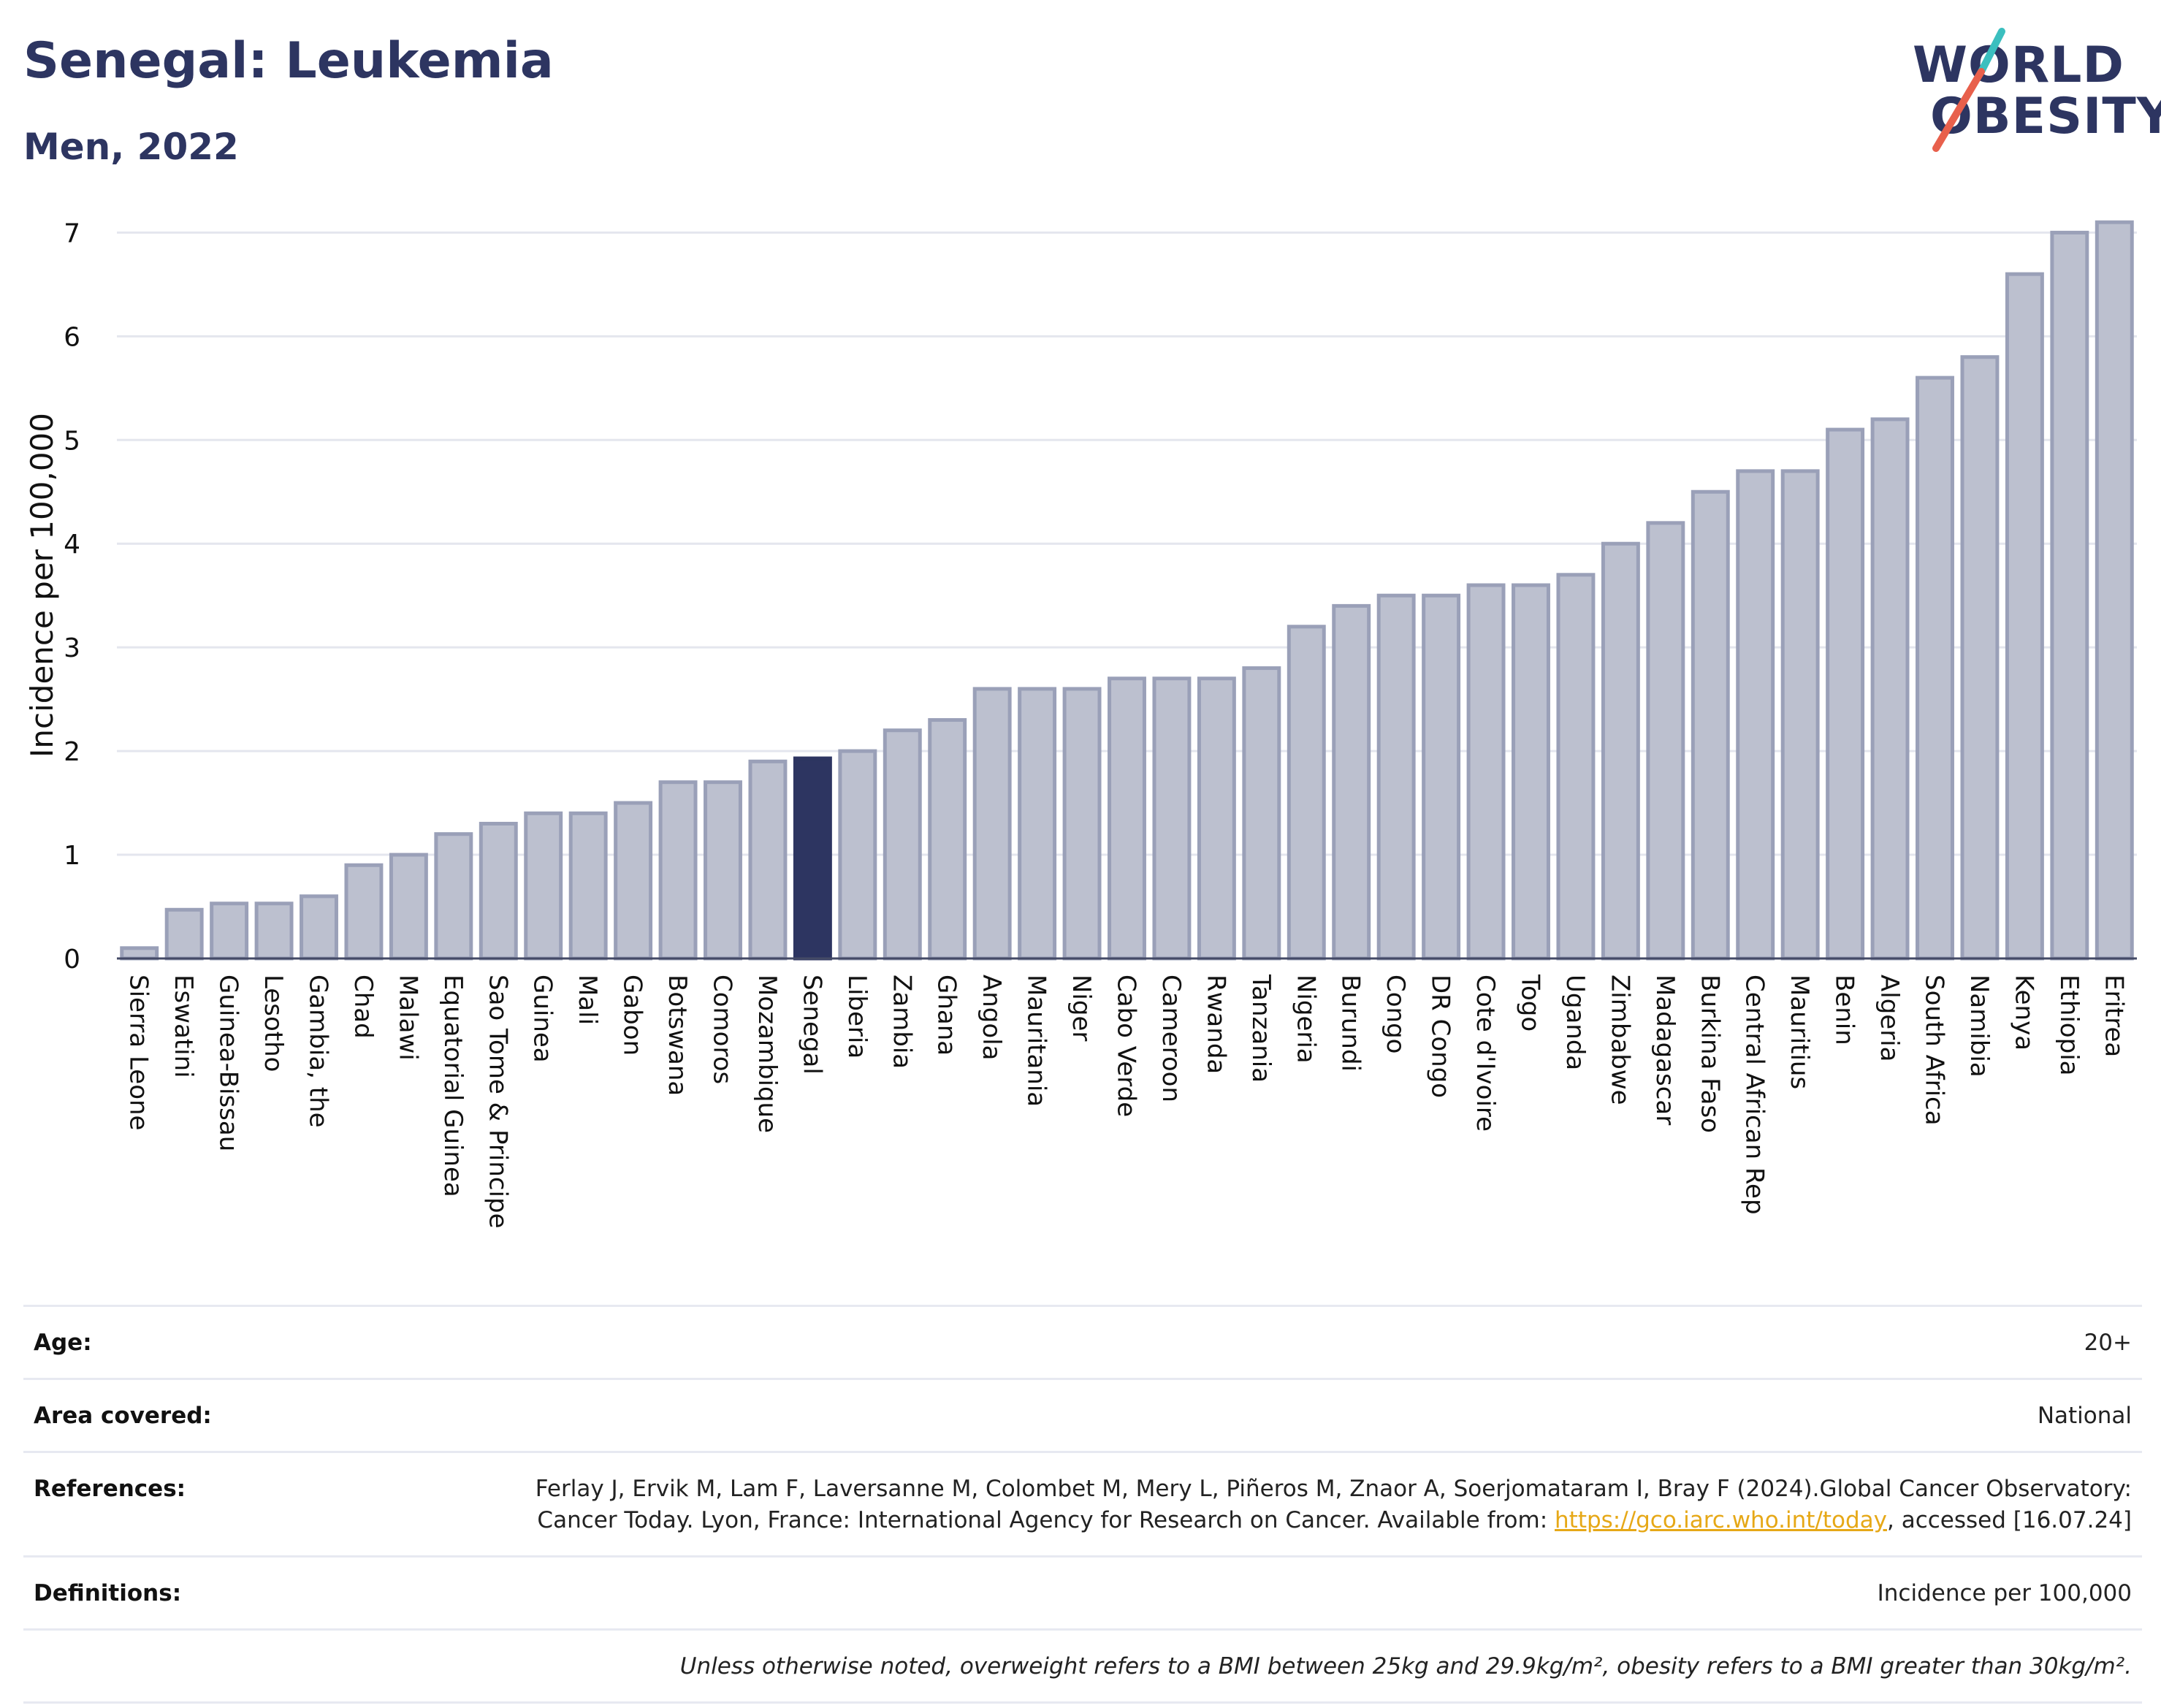 Image resolution: width=2161 pixels, height=1708 pixels. What do you see at coordinates (723, 1029) in the screenshot?
I see `x-tick-label: Comoros` at bounding box center [723, 1029].